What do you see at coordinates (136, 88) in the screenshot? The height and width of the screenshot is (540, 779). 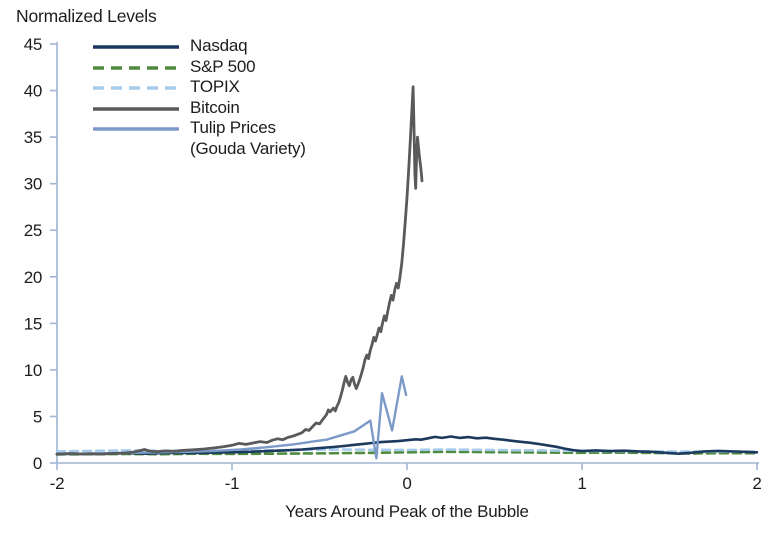 I see `legend-line-topix` at bounding box center [136, 88].